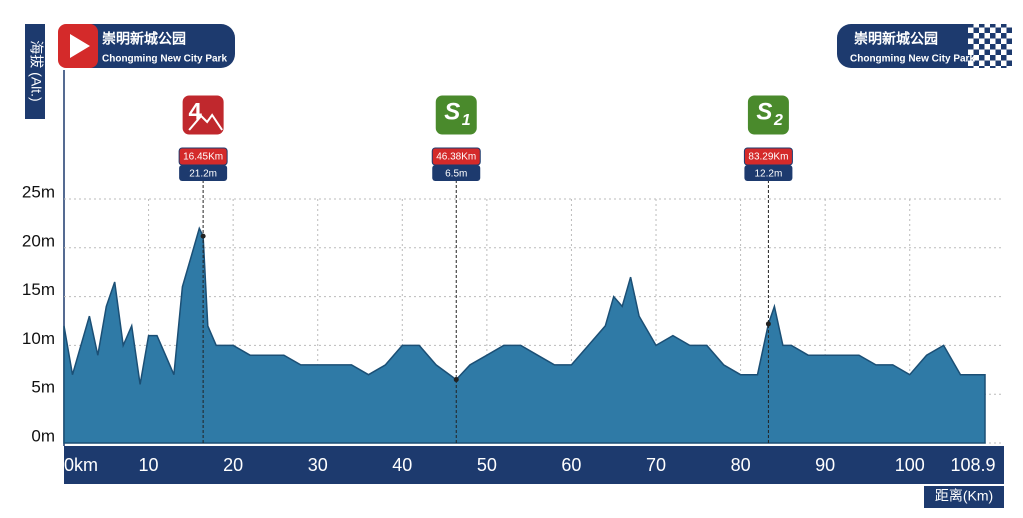  What do you see at coordinates (825, 465) in the screenshot?
I see `x-tick-label: 90` at bounding box center [825, 465].